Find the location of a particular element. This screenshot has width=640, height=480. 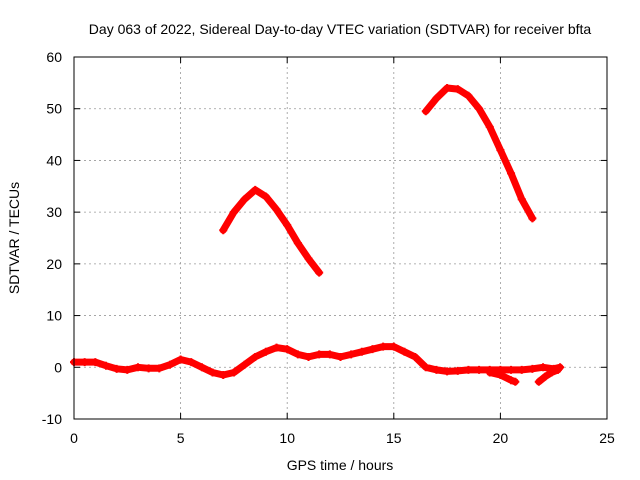

y-tick-label: 50 is located at coordinates (54, 109).